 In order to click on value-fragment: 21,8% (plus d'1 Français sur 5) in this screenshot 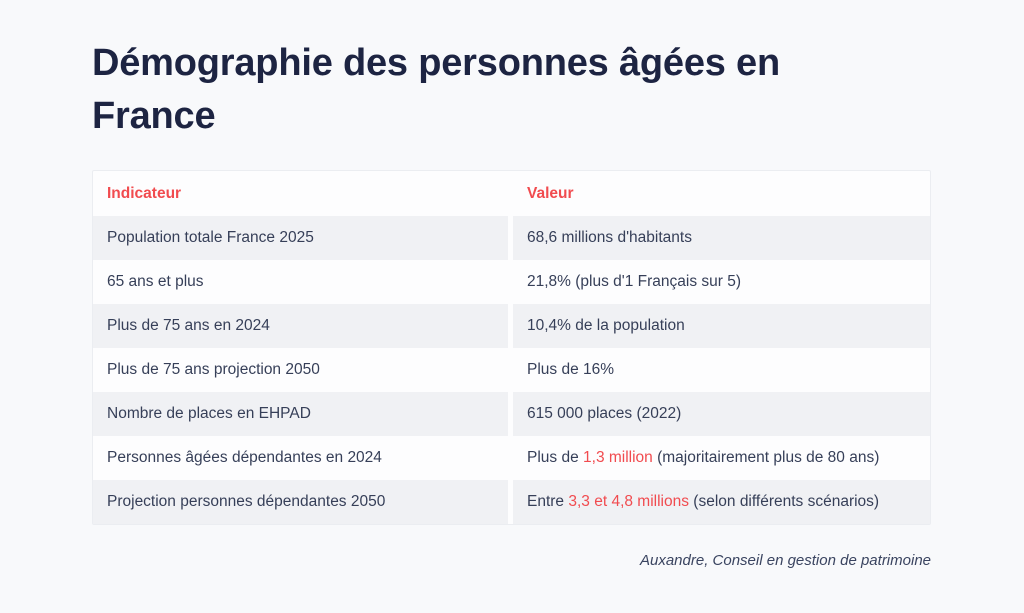, I will do `click(634, 281)`.